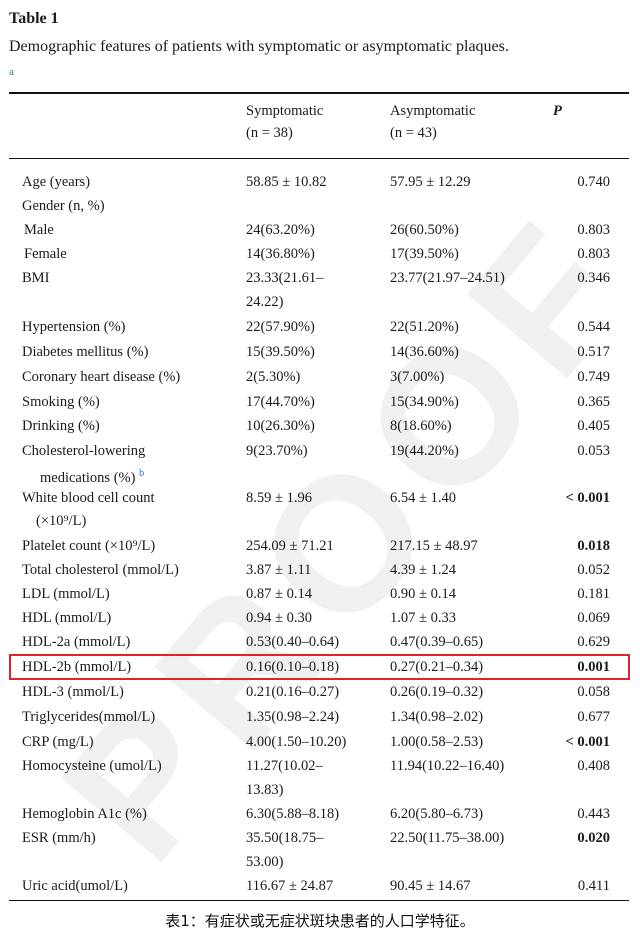 The image size is (640, 949). I want to click on header-rule, so click(319, 158).